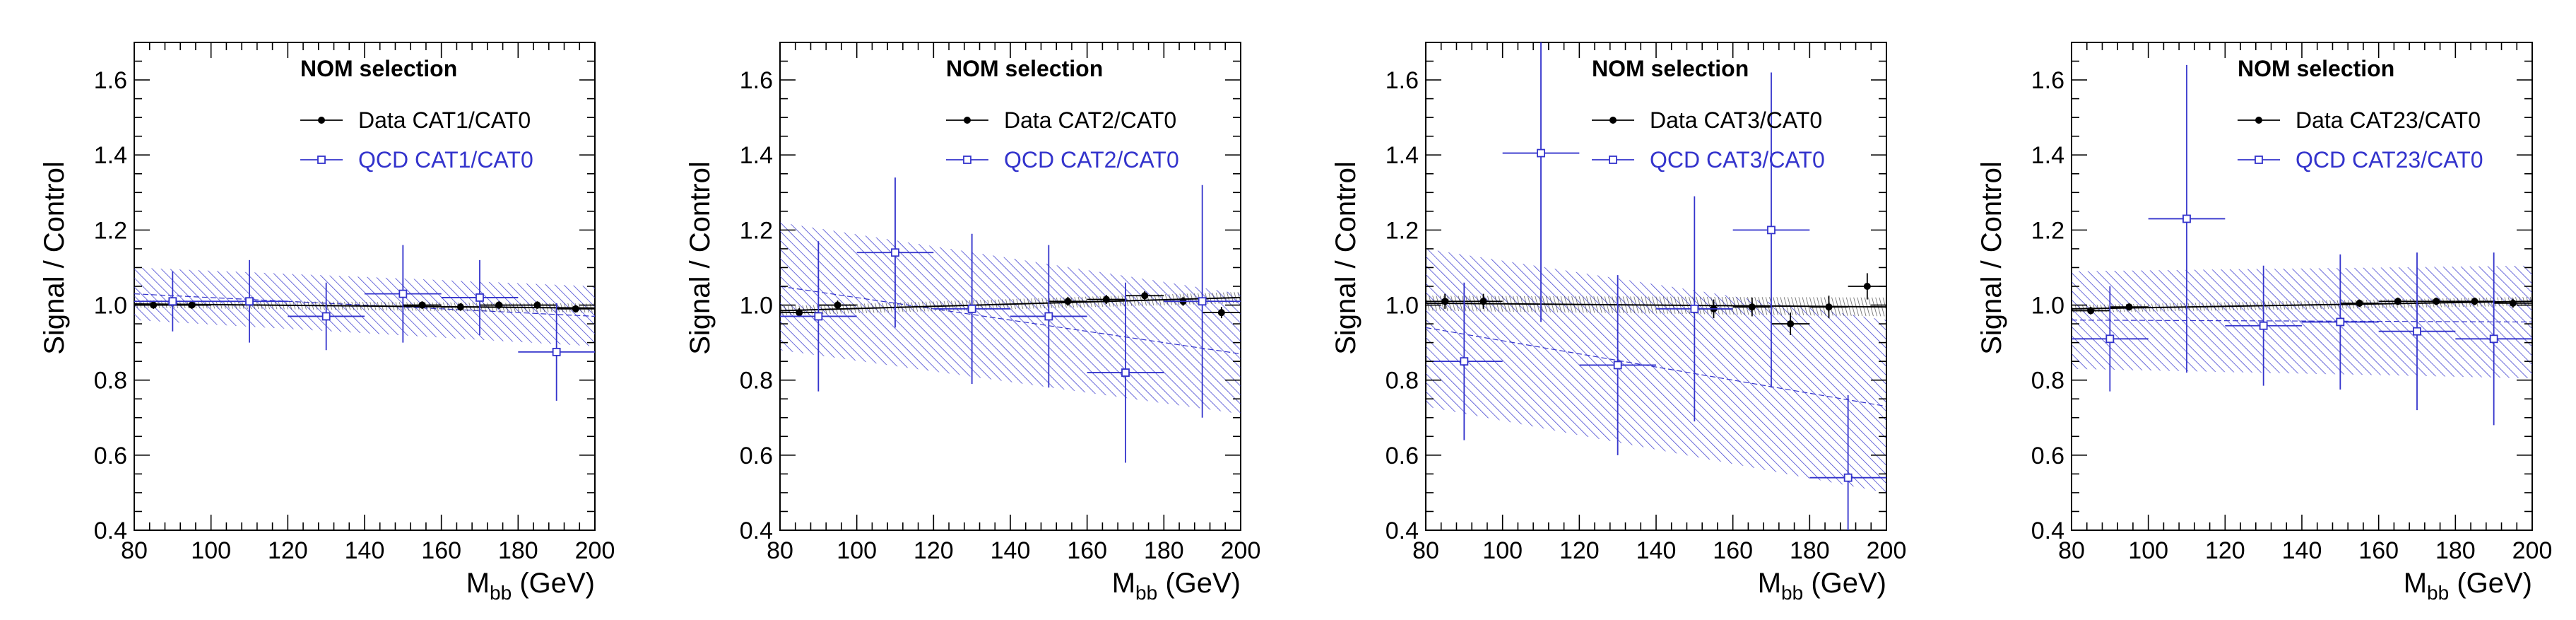 This screenshot has height=620, width=2576. Describe the element at coordinates (1736, 120) in the screenshot. I see `legend-label: Data CAT3/CAT0` at that location.